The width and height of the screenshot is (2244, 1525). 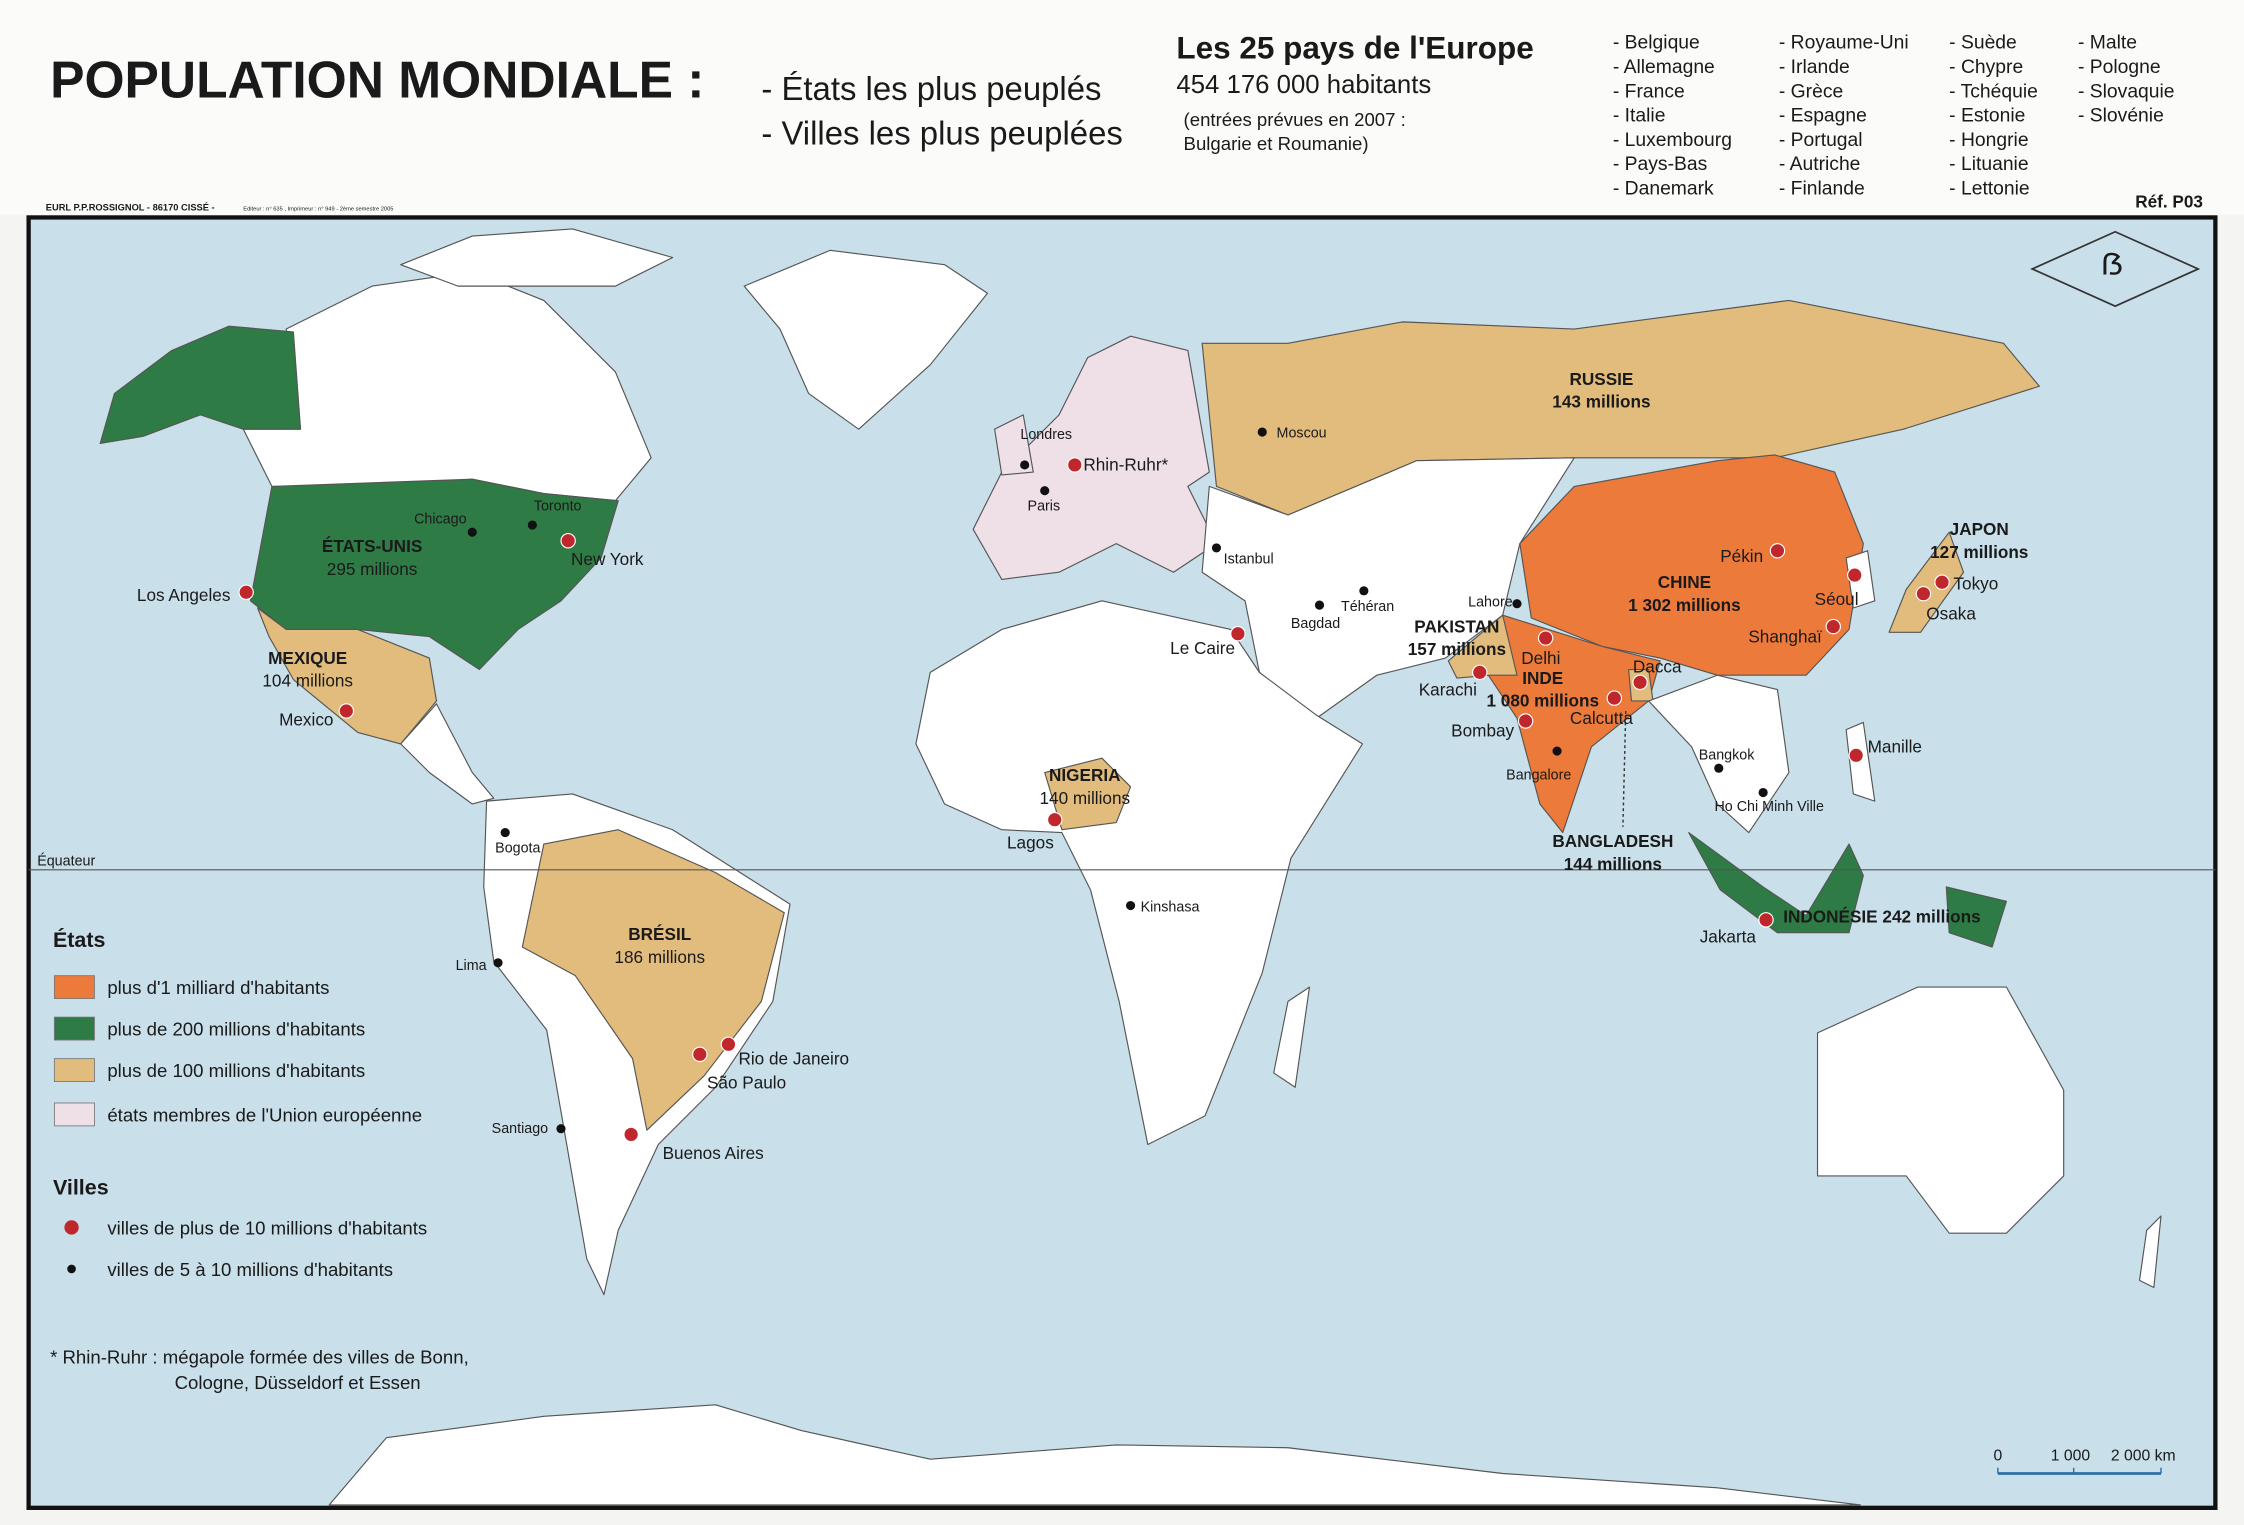 What do you see at coordinates (184, 595) in the screenshot?
I see `city-label: Los Angeles` at bounding box center [184, 595].